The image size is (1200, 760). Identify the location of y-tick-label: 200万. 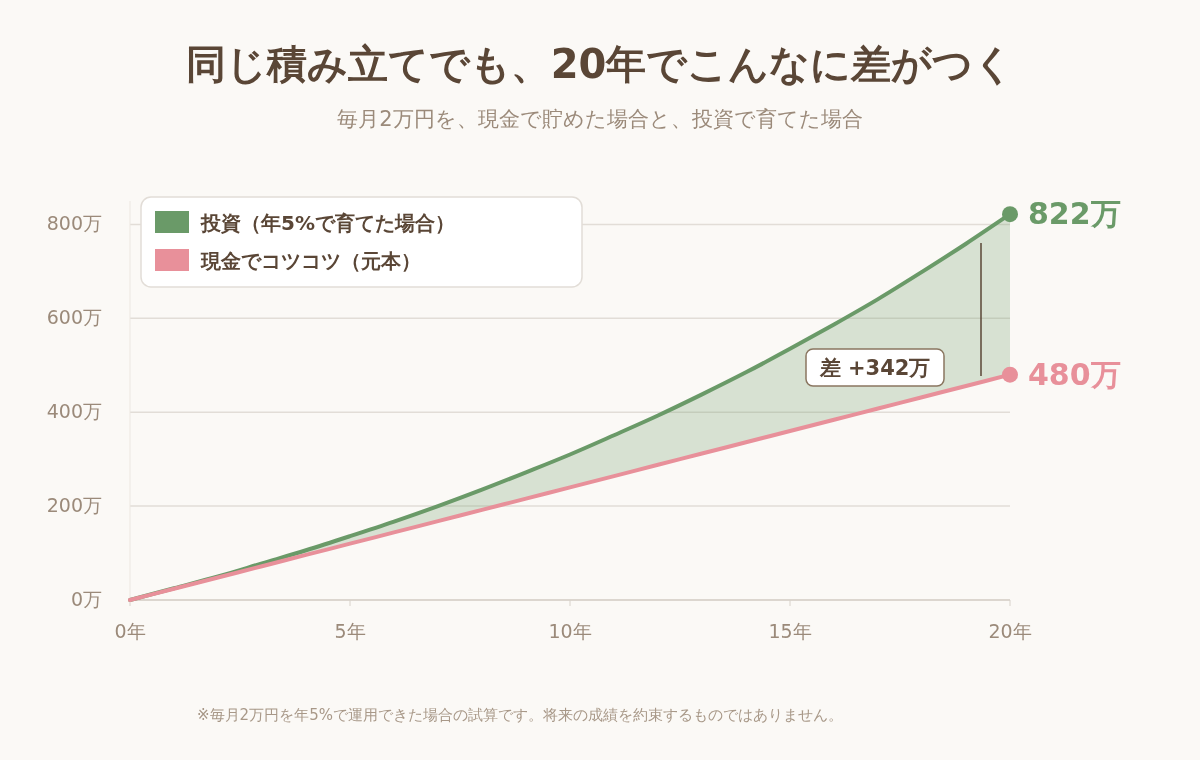
(74, 505).